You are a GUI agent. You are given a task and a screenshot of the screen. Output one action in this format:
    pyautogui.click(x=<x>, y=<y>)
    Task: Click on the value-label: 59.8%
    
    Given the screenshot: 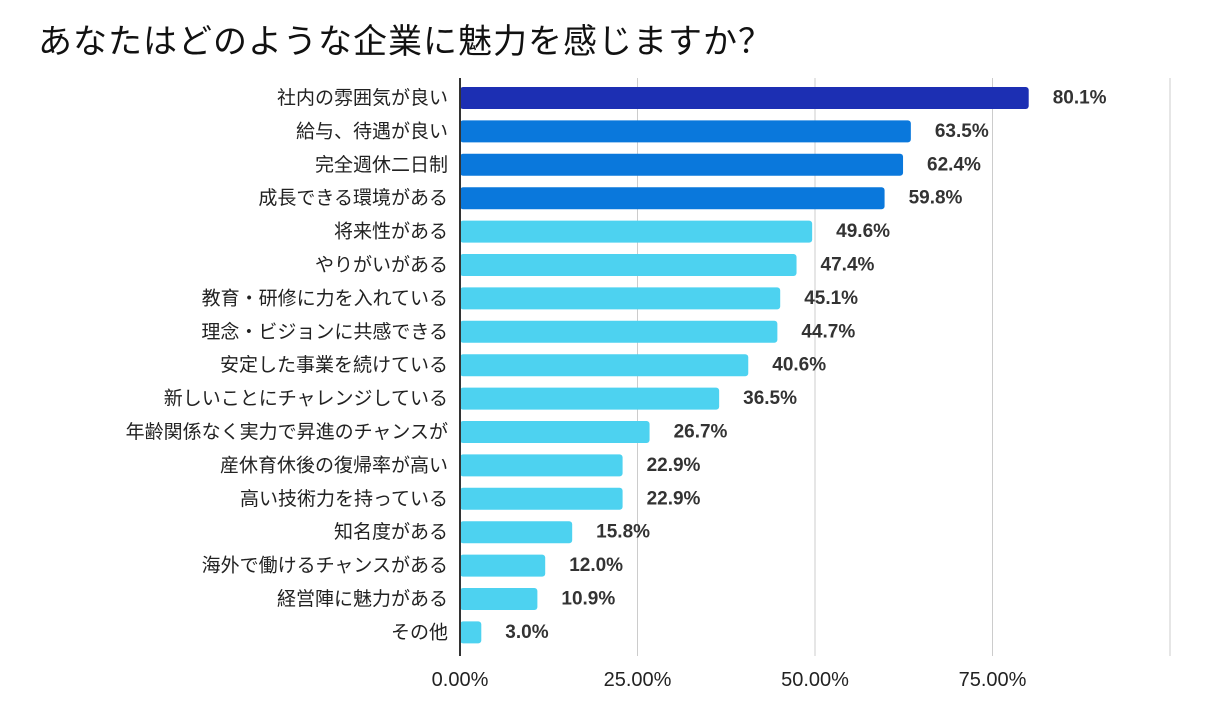 What is the action you would take?
    pyautogui.click(x=936, y=198)
    